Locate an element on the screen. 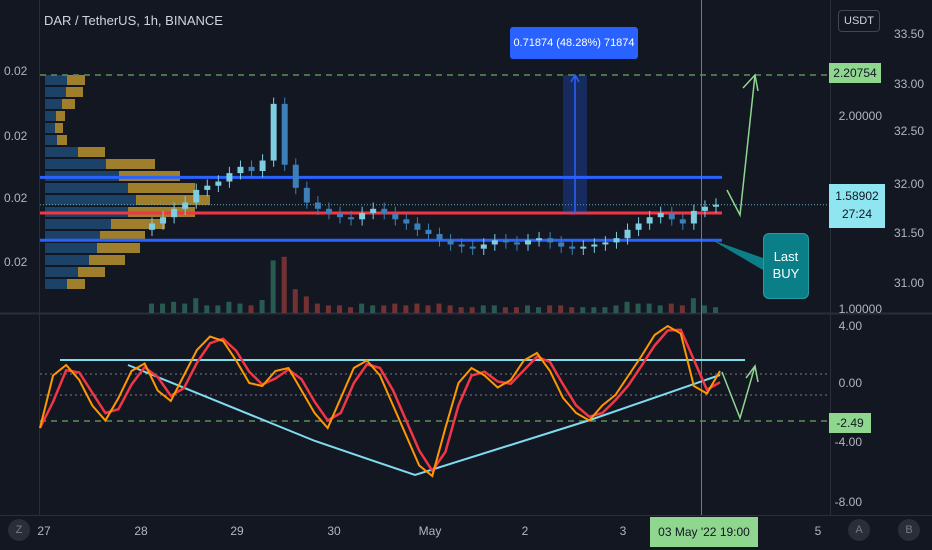  currency-button: USDT is located at coordinates (859, 21).